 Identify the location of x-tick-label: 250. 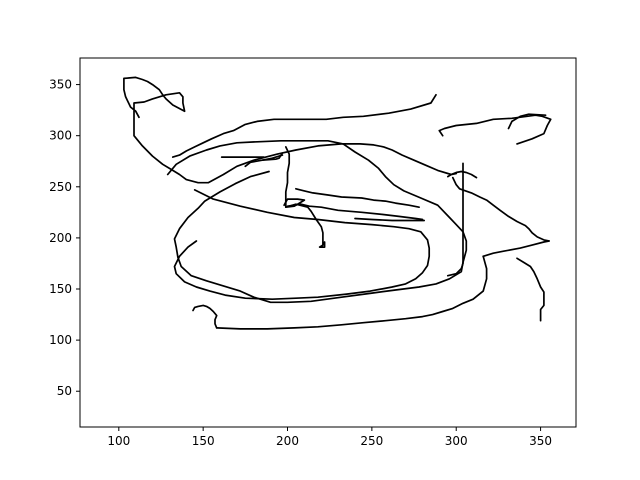
(371, 441).